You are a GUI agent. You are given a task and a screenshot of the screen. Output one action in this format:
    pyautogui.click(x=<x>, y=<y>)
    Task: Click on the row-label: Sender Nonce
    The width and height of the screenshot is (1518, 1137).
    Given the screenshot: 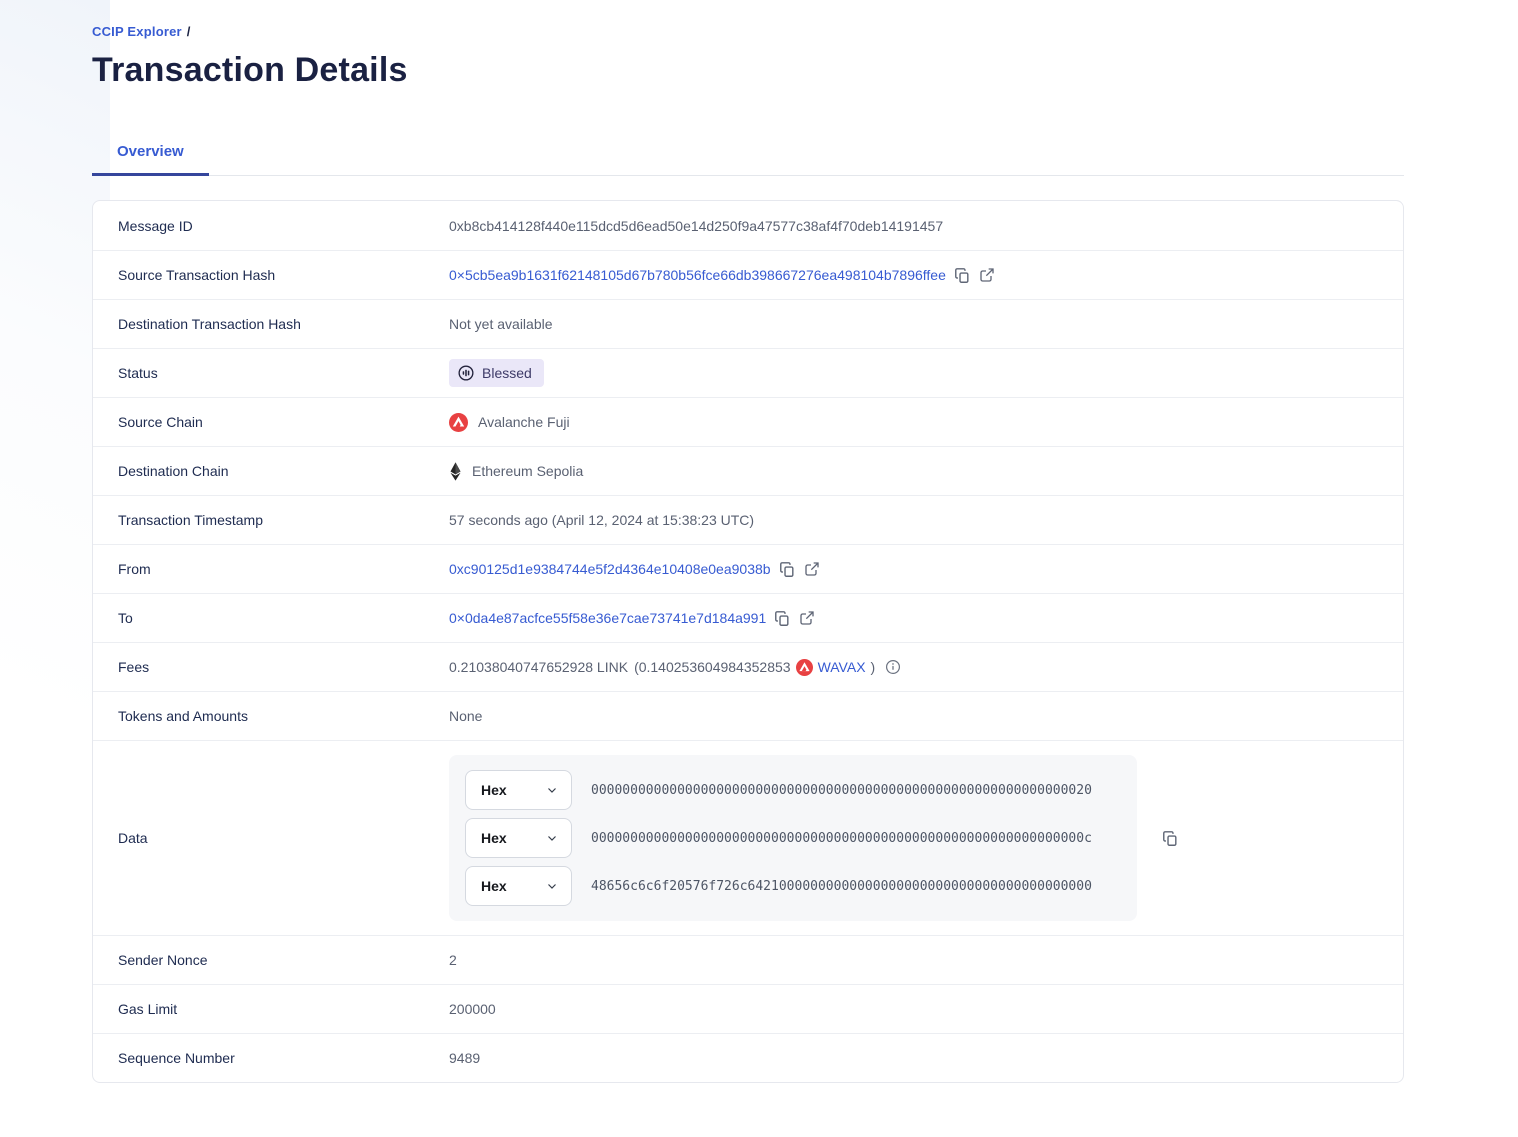 What is the action you would take?
    pyautogui.click(x=163, y=960)
    